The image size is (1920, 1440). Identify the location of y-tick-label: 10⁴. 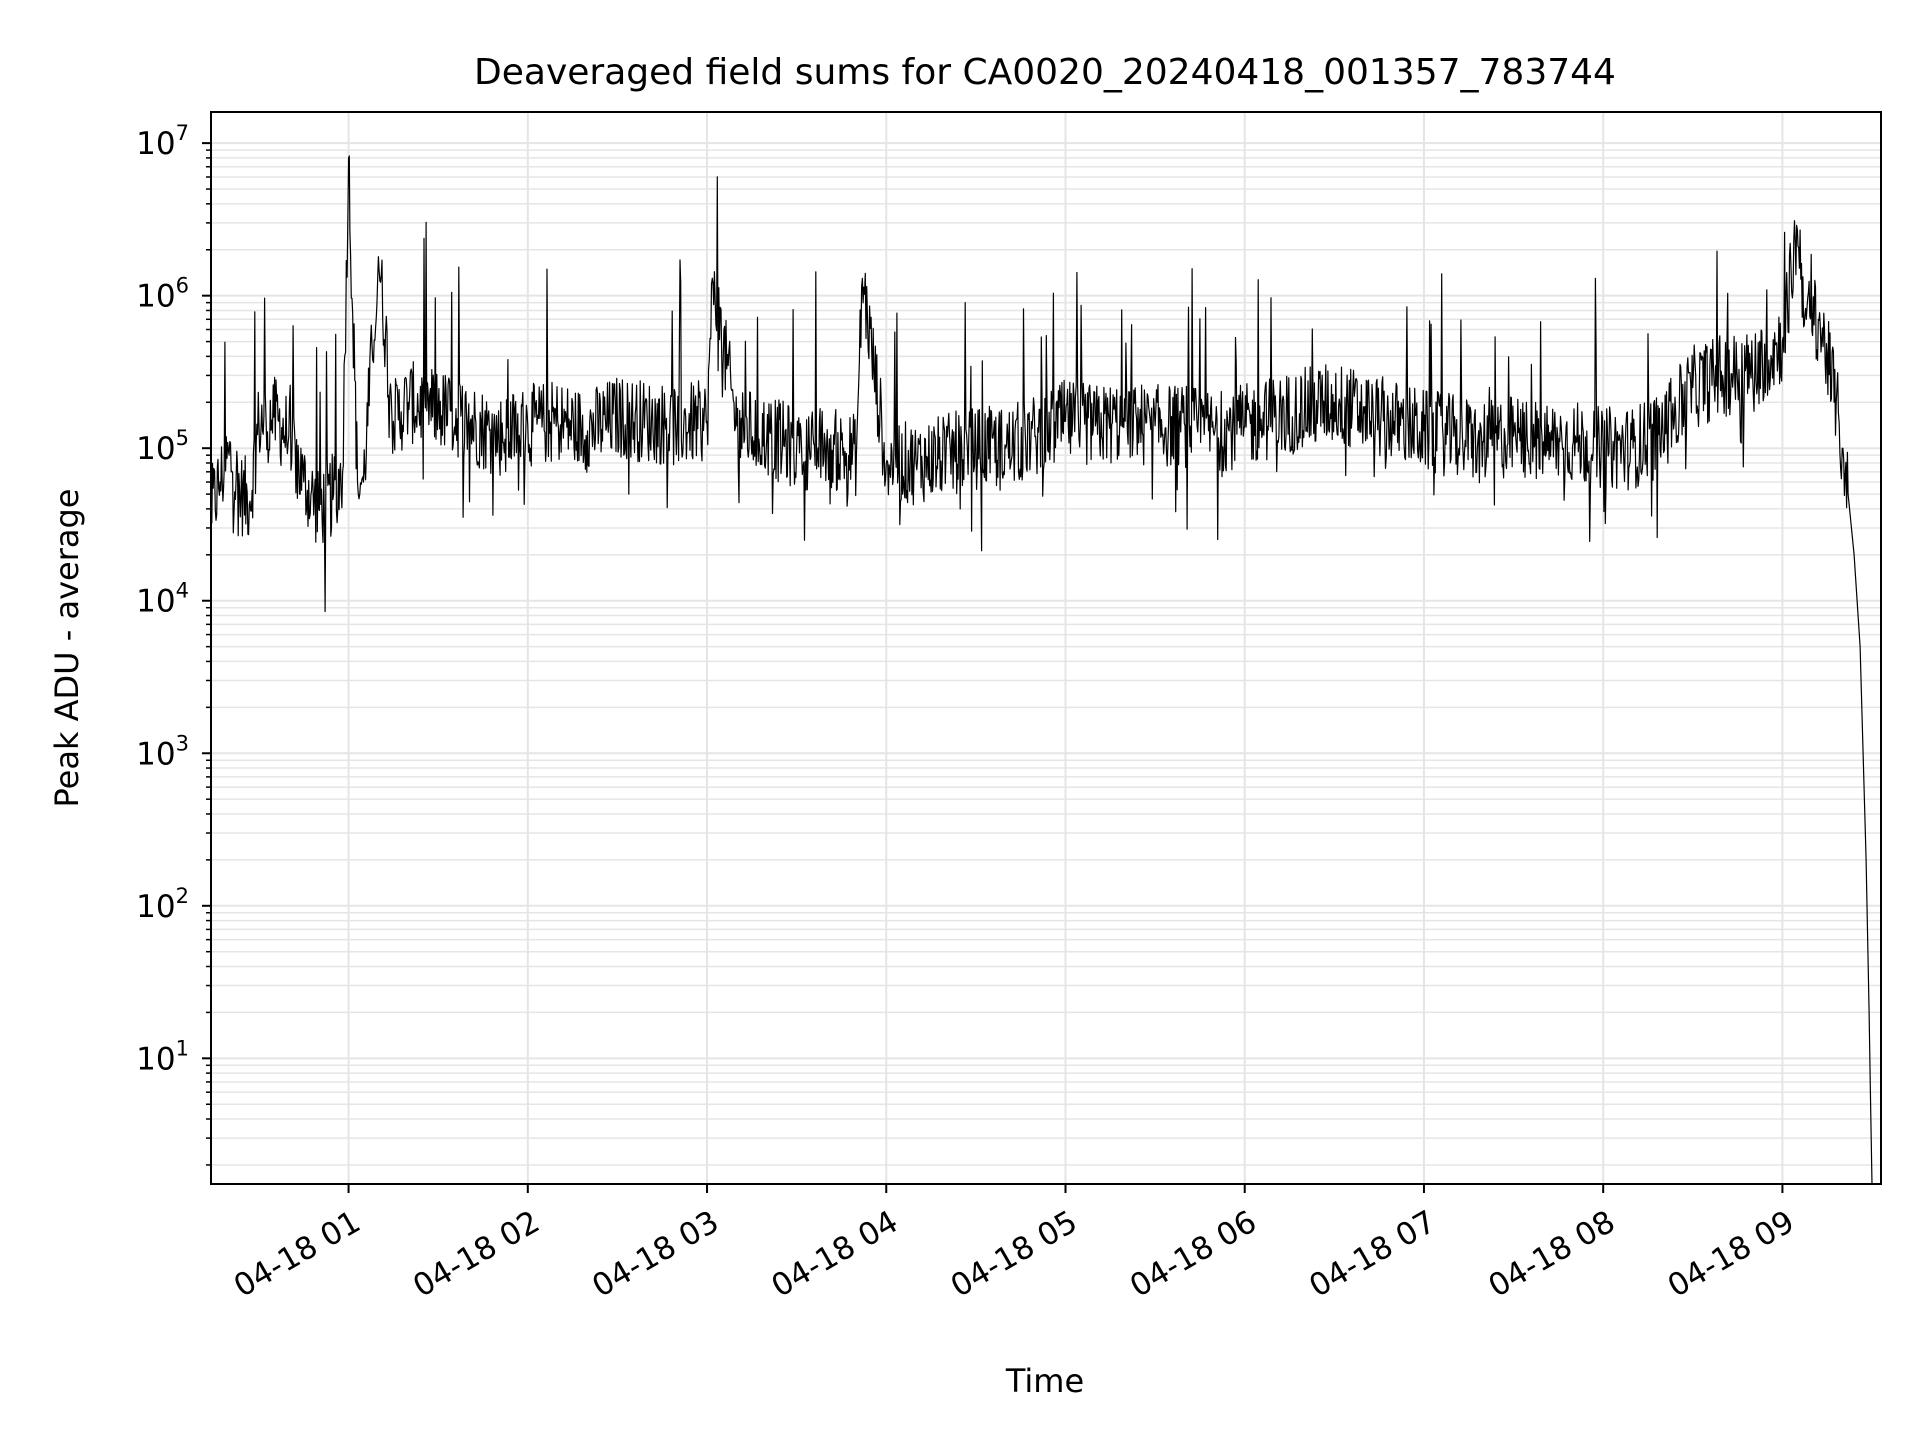
(162, 599).